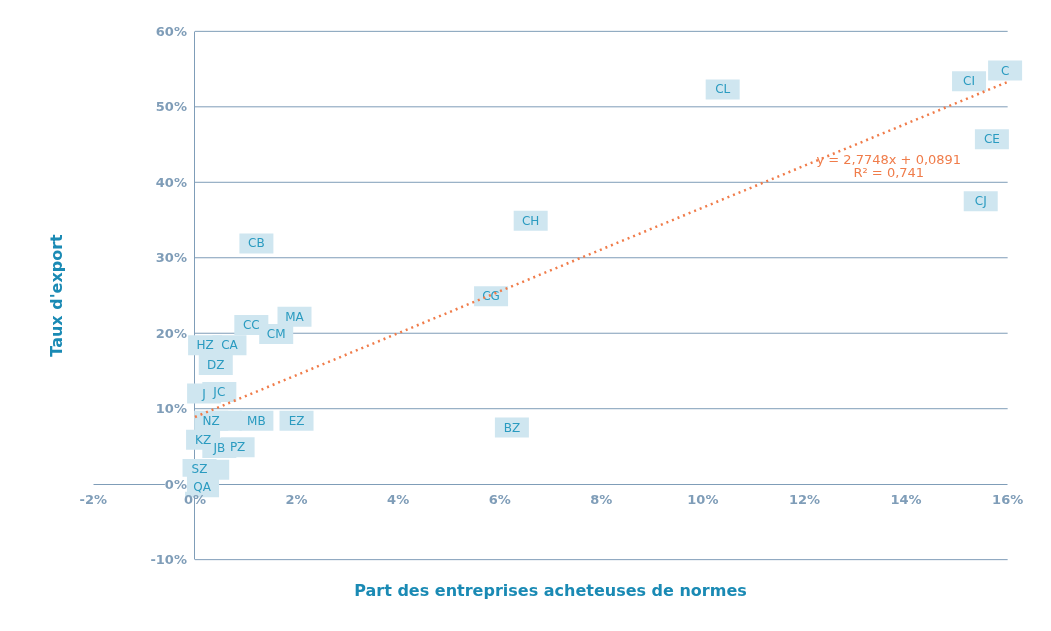 The image size is (1051, 631). What do you see at coordinates (889, 172) in the screenshot?
I see `annotation: R² = 0,741` at bounding box center [889, 172].